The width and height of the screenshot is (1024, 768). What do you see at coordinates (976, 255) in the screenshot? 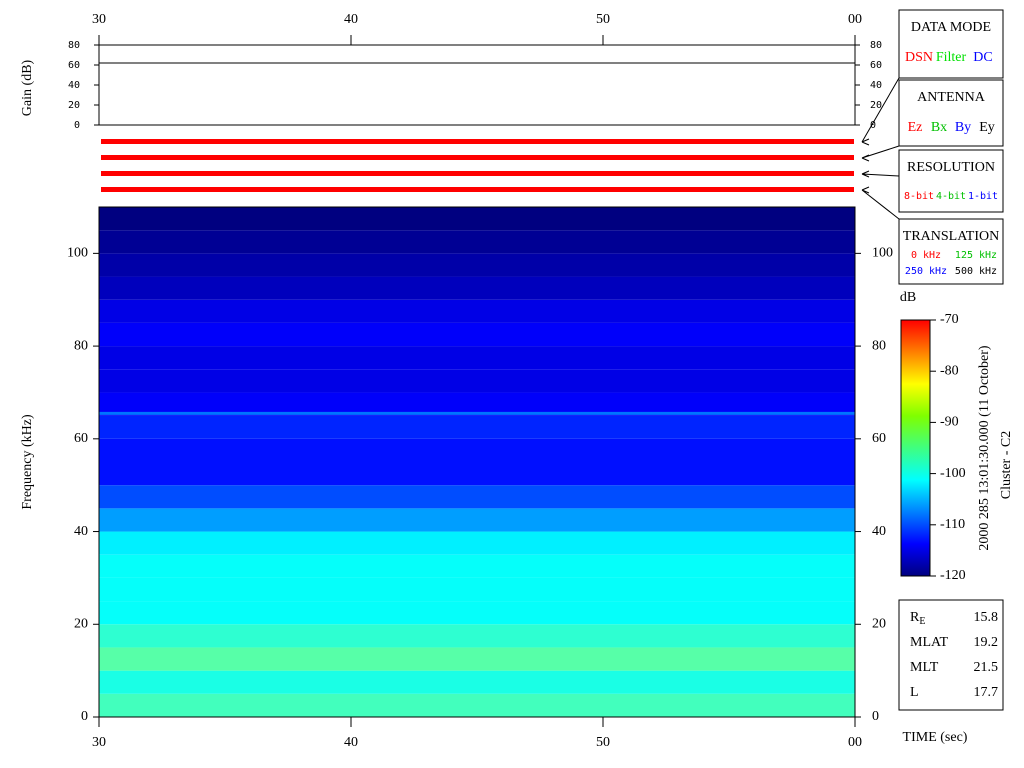
I see `mode-option: 125 kHz` at bounding box center [976, 255].